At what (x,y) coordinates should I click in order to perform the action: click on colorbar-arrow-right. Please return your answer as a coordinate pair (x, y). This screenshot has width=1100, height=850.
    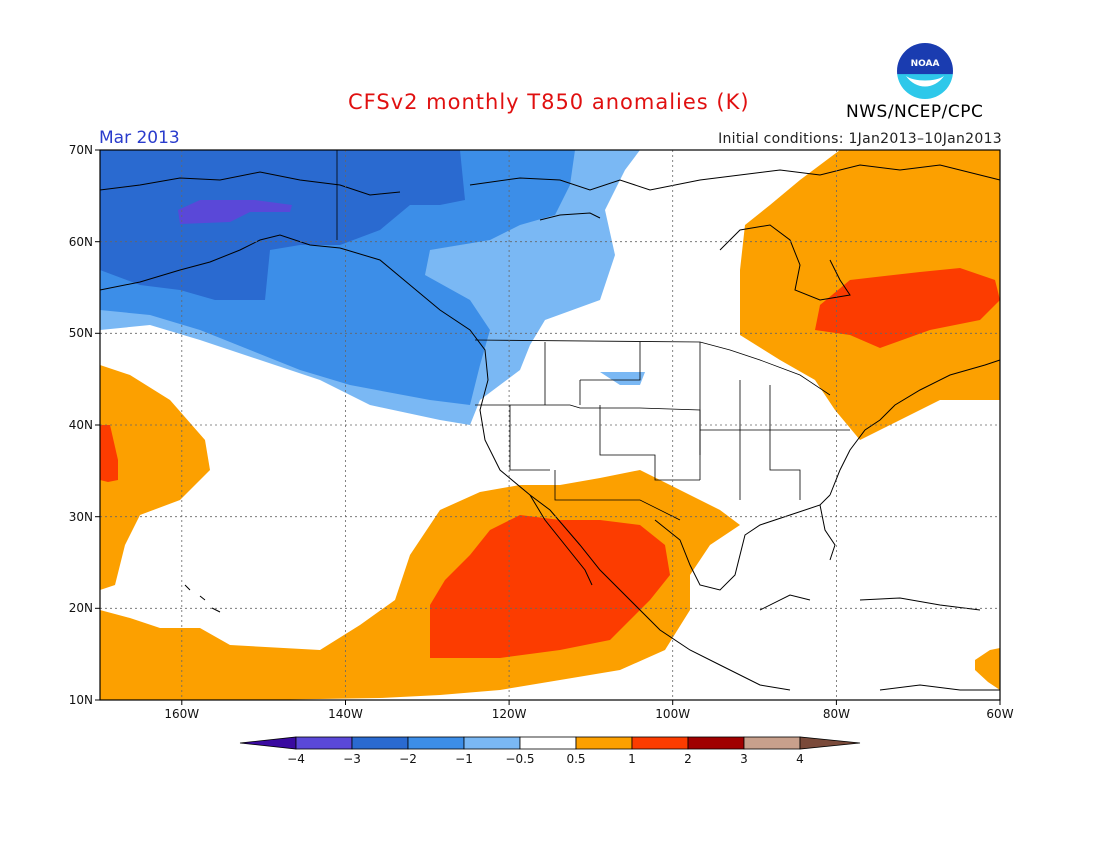
    Looking at the image, I should click on (830, 743).